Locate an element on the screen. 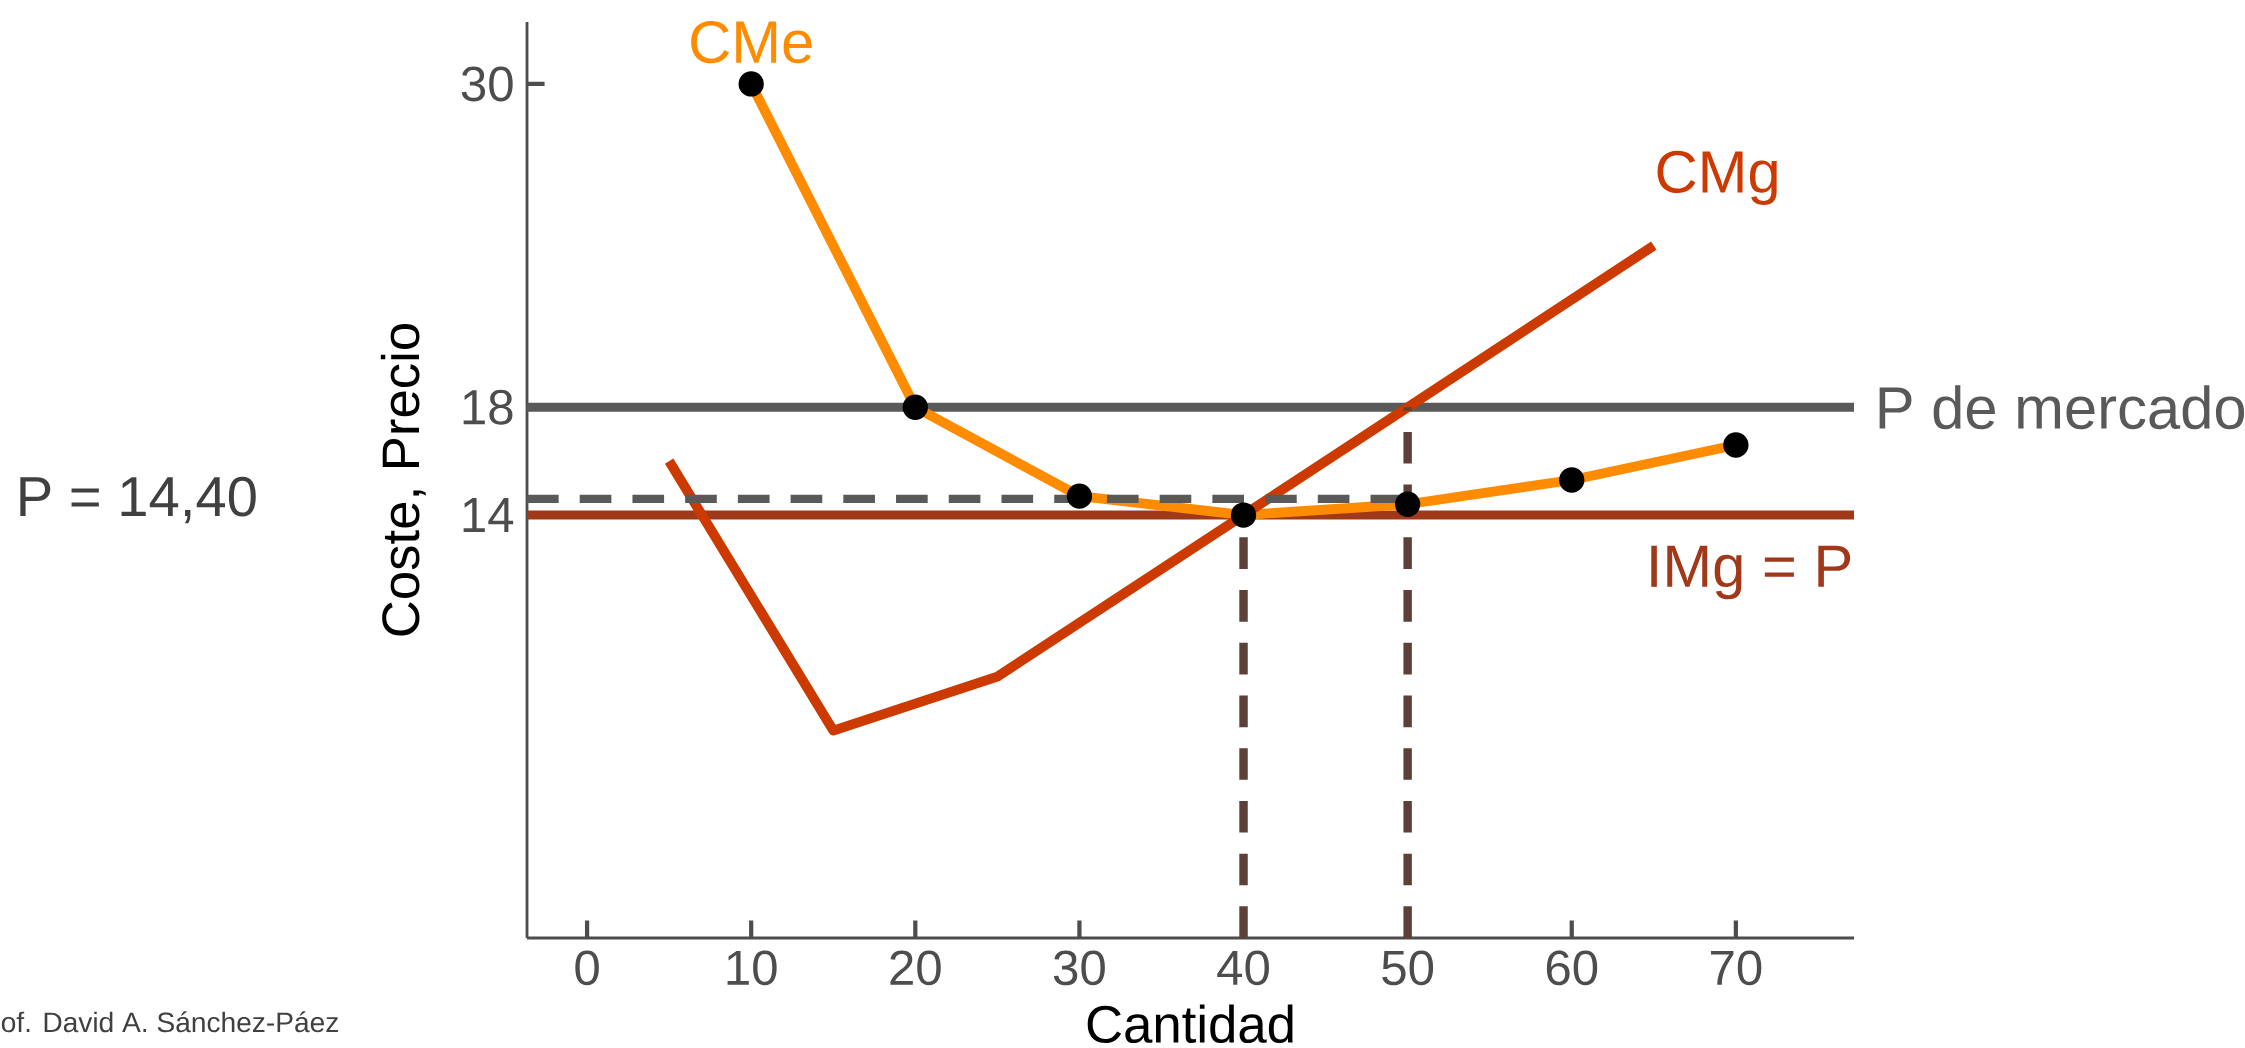 The height and width of the screenshot is (1048, 2245). text: of. David A. Sánchez-Páez is located at coordinates (169, 1022).